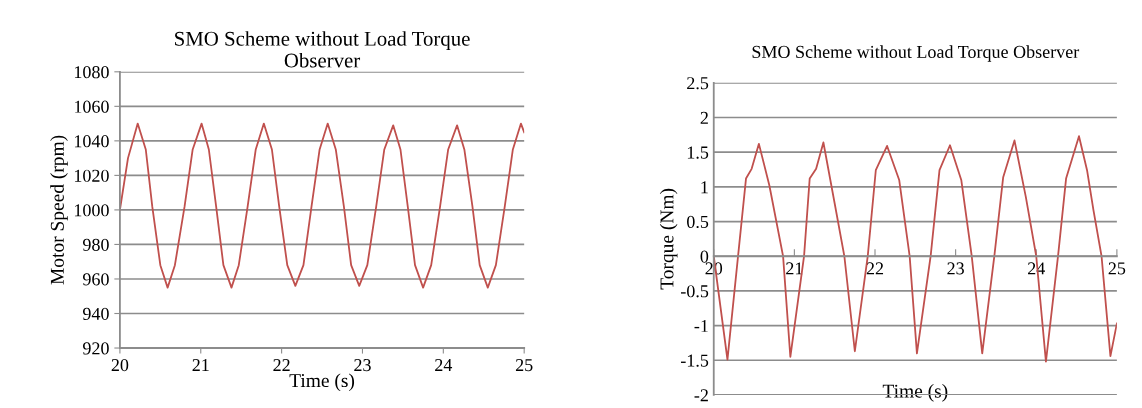 Image resolution: width=1142 pixels, height=408 pixels. Describe the element at coordinates (701, 395) in the screenshot. I see `y-tick-label: -2` at that location.